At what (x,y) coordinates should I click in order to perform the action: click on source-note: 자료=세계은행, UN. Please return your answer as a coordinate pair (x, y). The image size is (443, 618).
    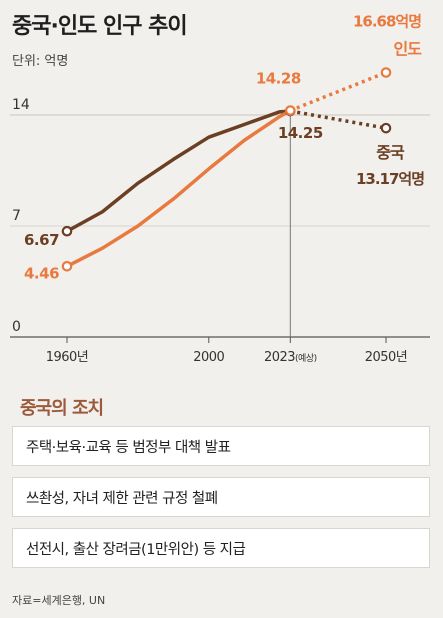
    Looking at the image, I should click on (59, 600).